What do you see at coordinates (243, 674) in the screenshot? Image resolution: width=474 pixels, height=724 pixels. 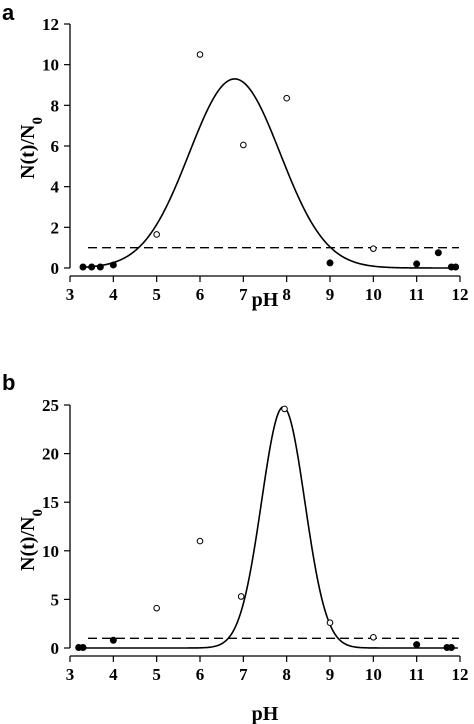 I see `x-tick-label-b: 7` at bounding box center [243, 674].